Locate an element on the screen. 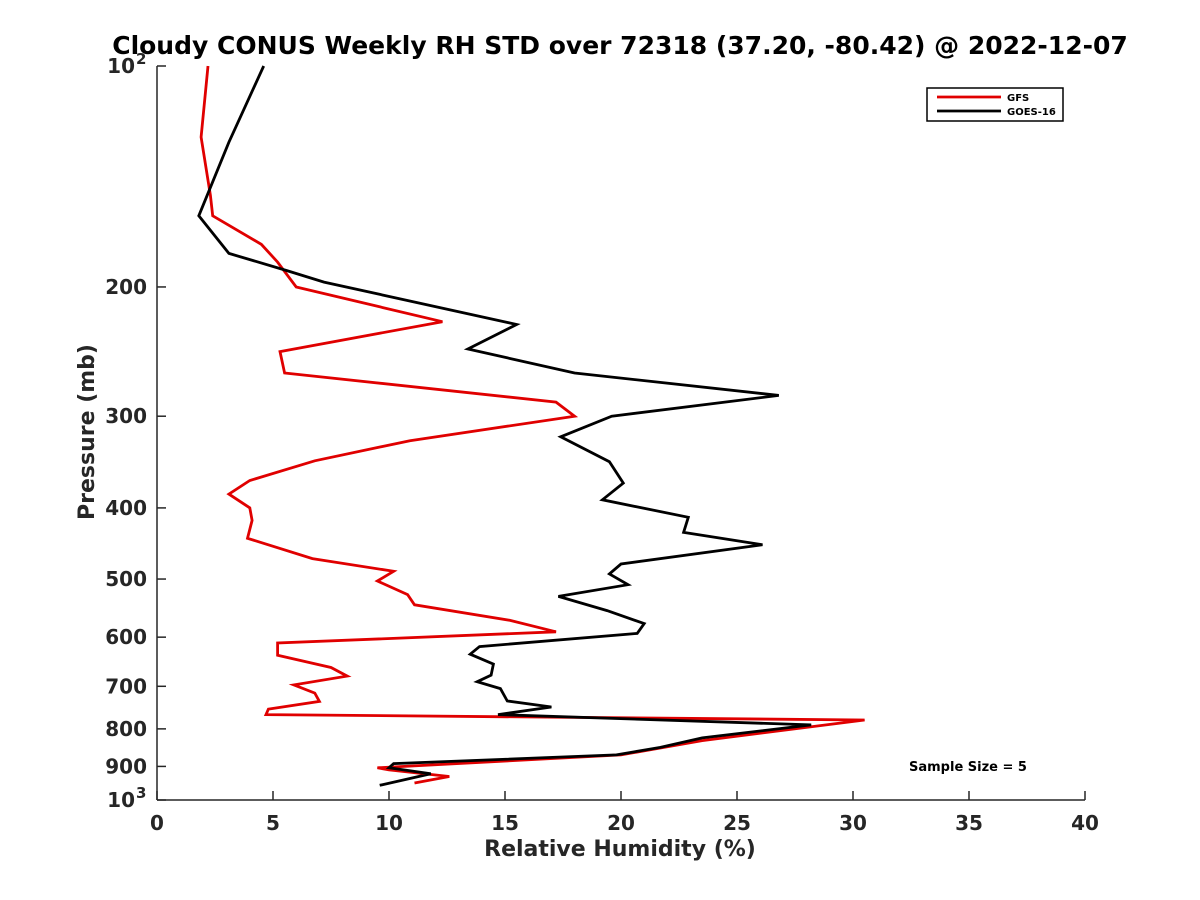  x-tick-label: 35 is located at coordinates (969, 823).